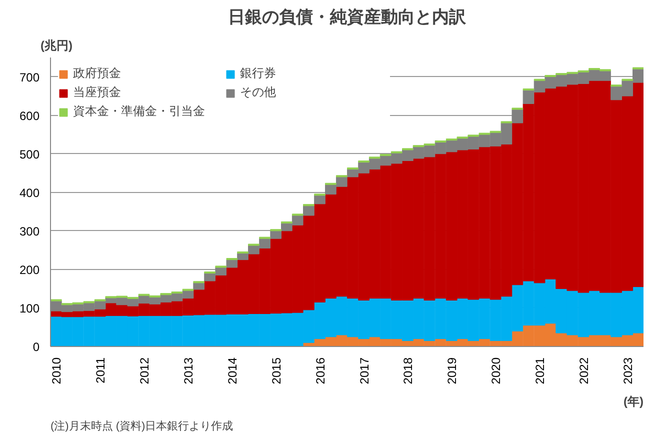  Describe the element at coordinates (258, 92) in the screenshot. I see `legend-label: その他` at that location.